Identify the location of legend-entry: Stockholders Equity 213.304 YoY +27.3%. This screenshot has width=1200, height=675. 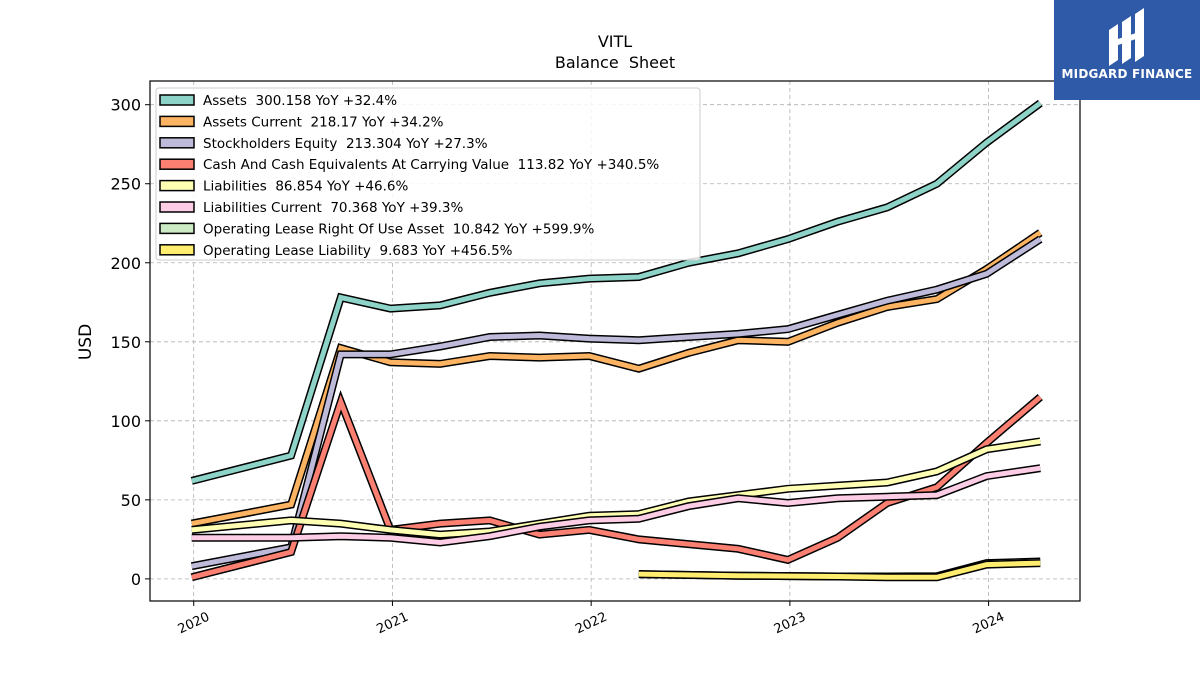
(323, 144).